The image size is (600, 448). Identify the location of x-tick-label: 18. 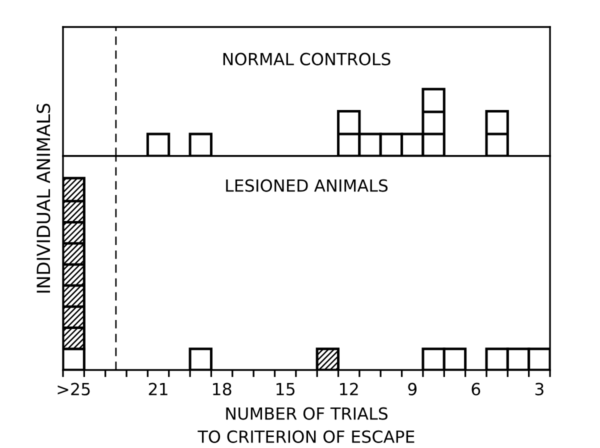
(222, 389).